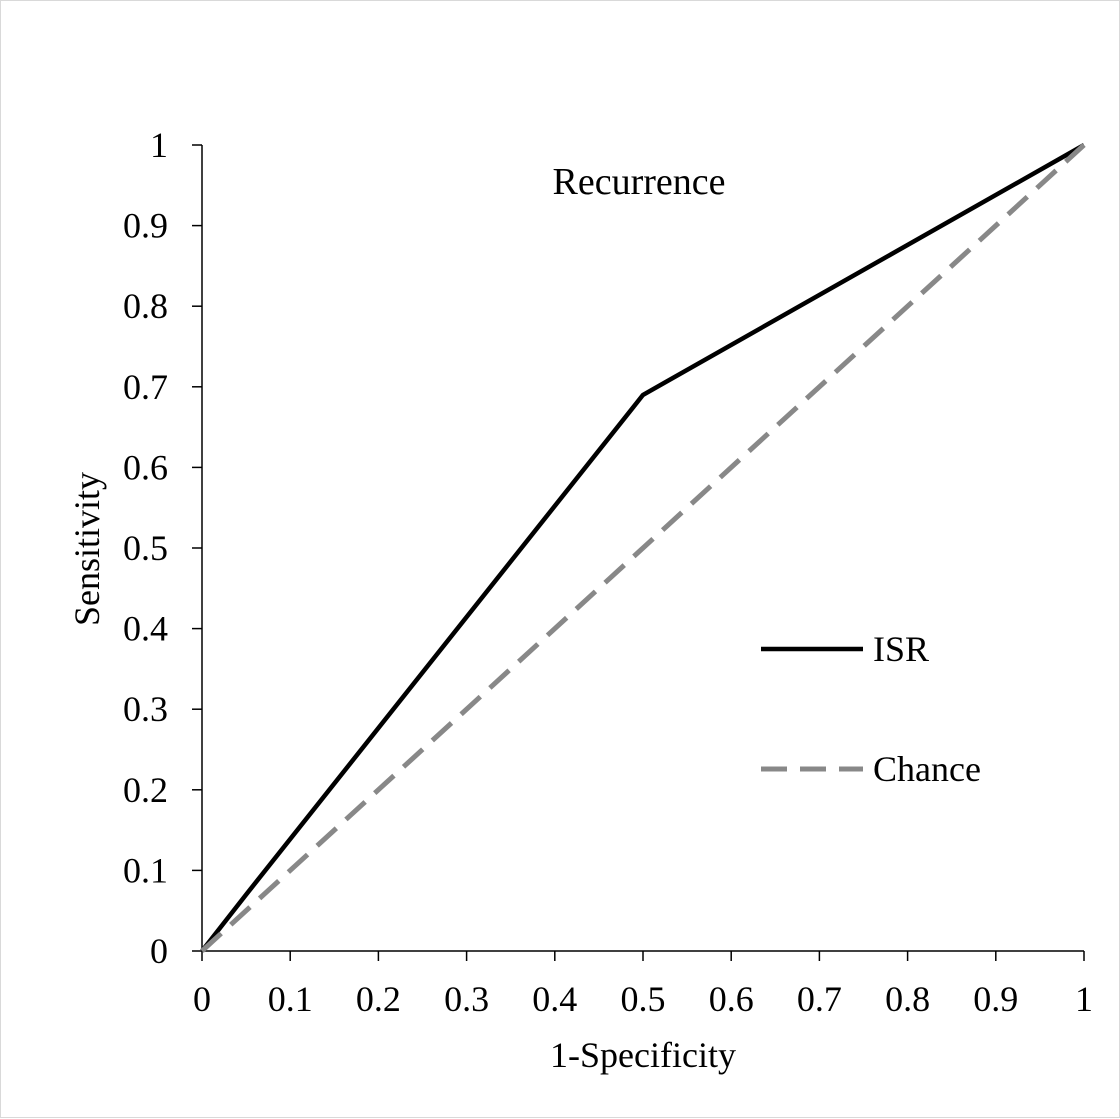  I want to click on y-tick-label: 0.3, so click(145, 709).